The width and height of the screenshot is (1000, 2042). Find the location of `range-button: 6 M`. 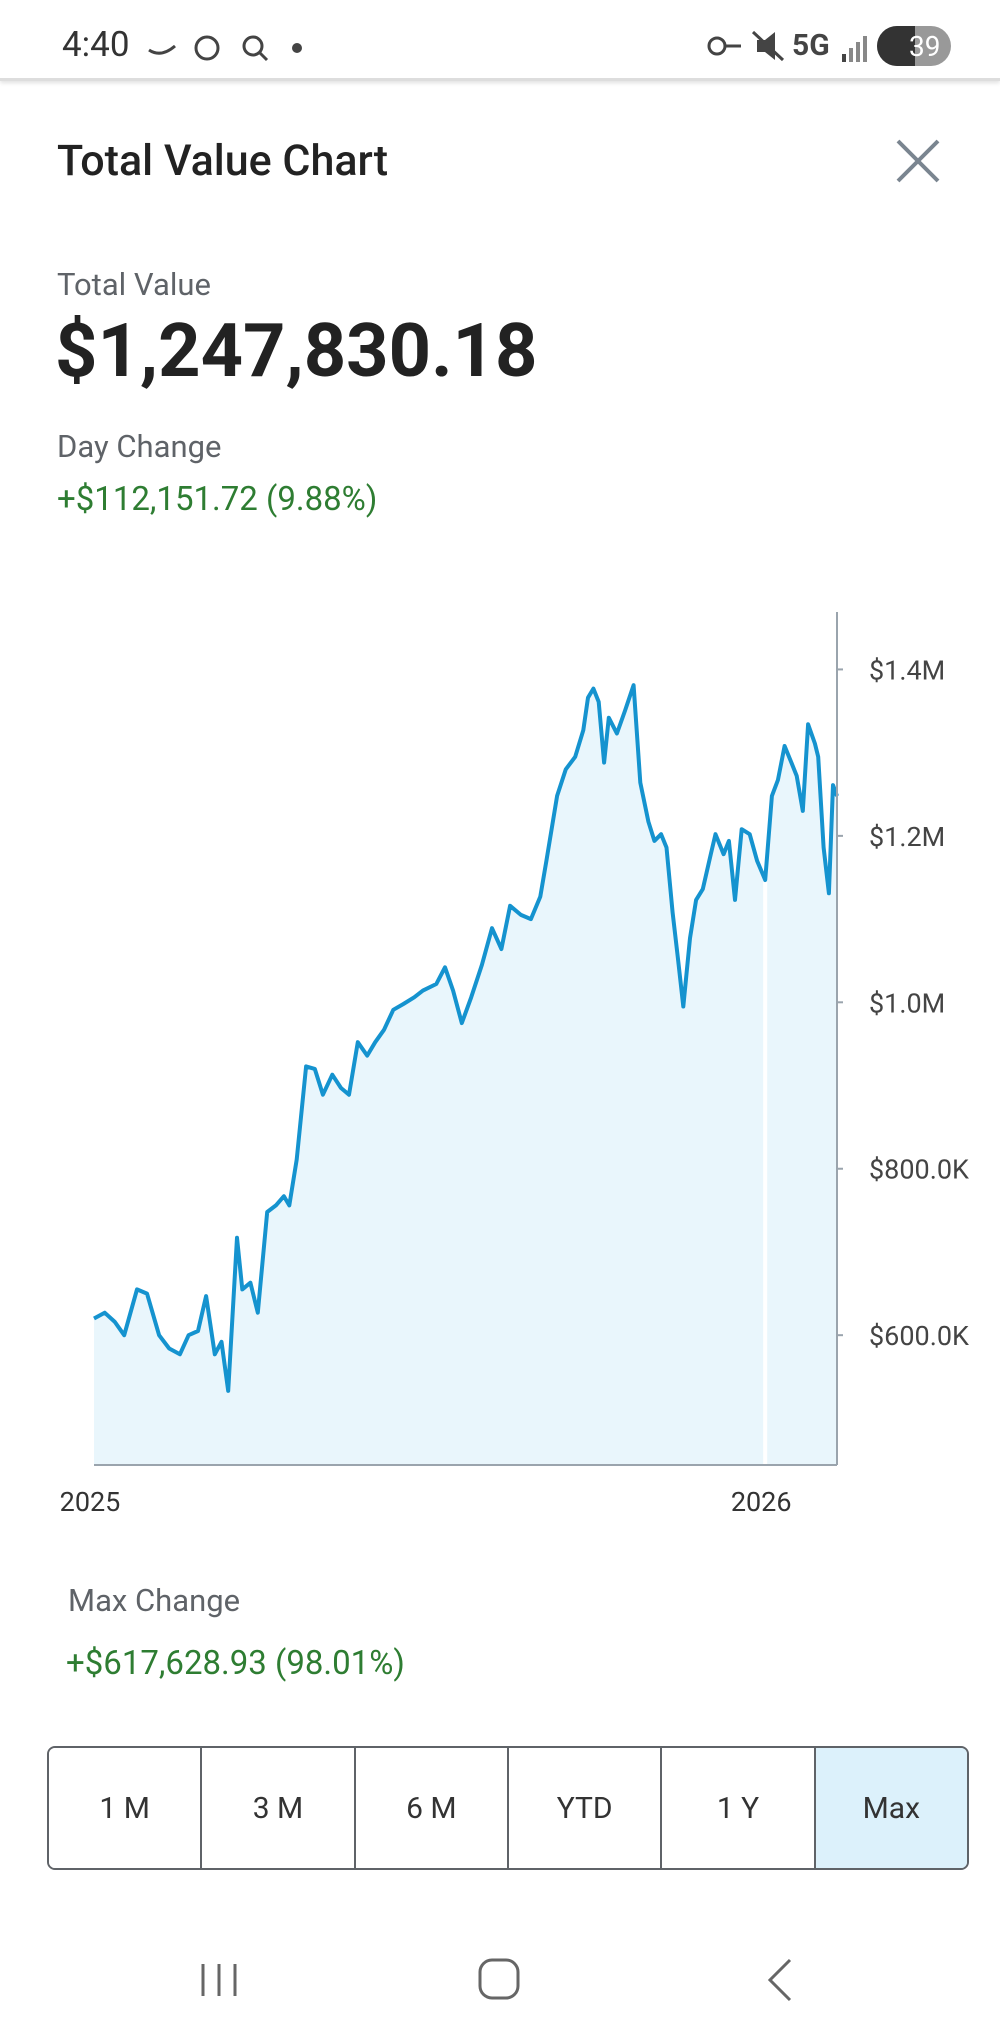

range-button: 6 M is located at coordinates (430, 1808).